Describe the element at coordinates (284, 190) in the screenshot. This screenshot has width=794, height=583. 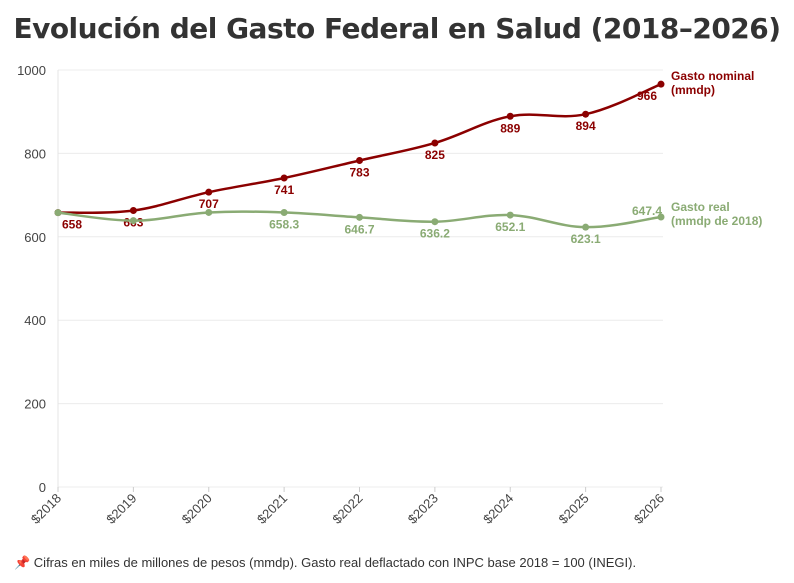
I see `data-label: 741` at that location.